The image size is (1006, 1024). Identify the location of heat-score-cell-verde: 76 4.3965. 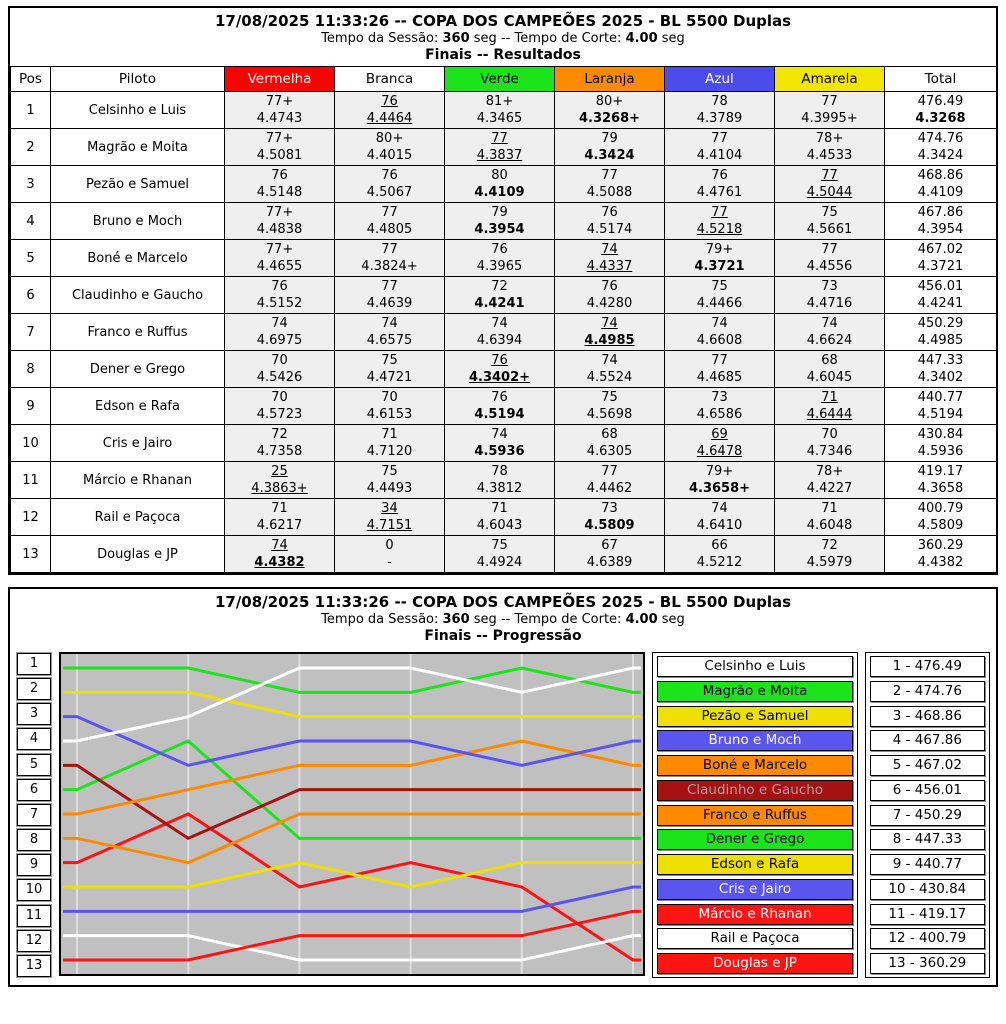
(499, 258).